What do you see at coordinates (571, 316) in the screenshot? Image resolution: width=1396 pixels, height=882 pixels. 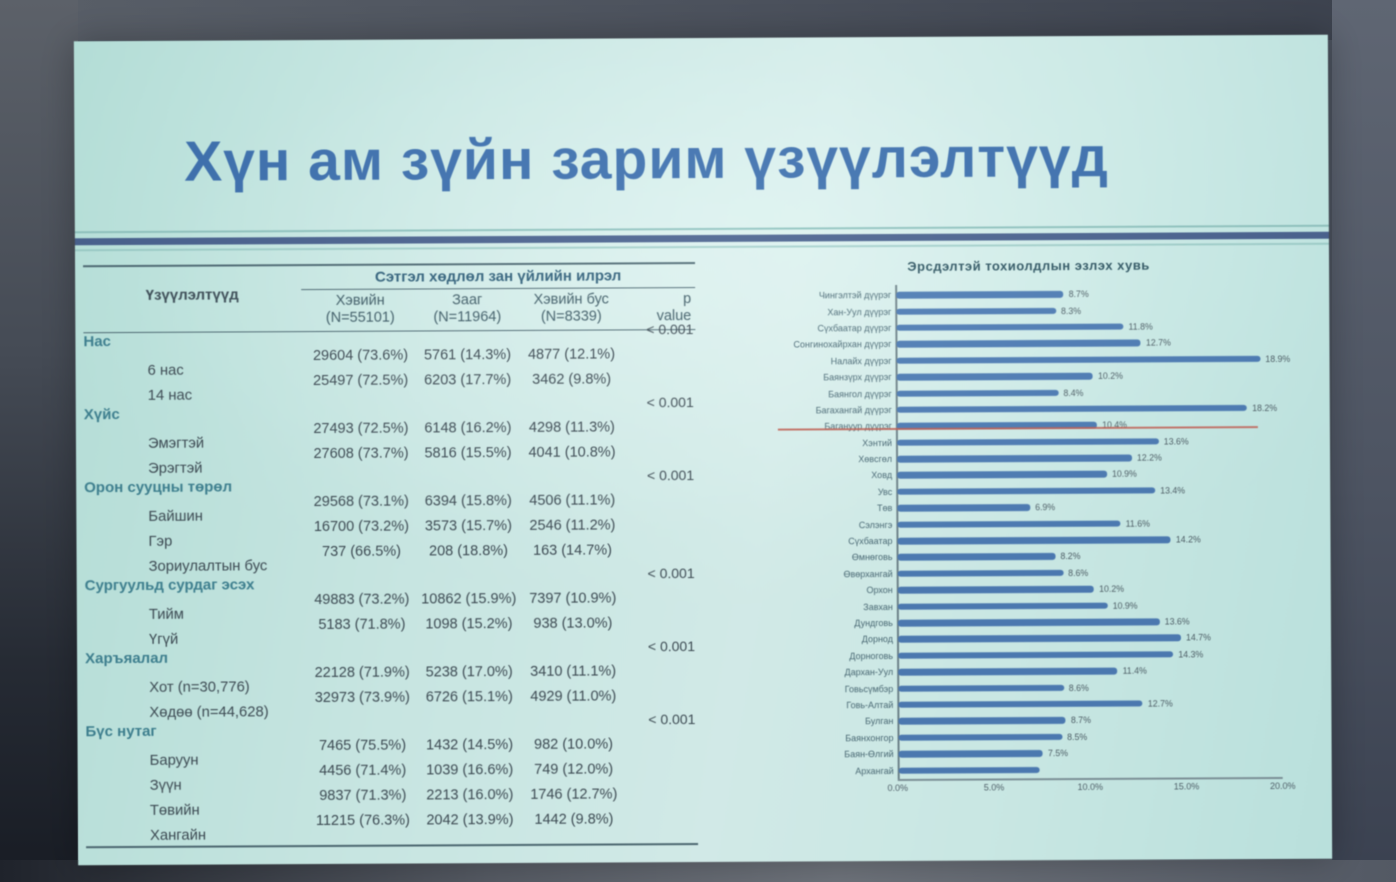 I see `column-header-line2: (N=8339)` at bounding box center [571, 316].